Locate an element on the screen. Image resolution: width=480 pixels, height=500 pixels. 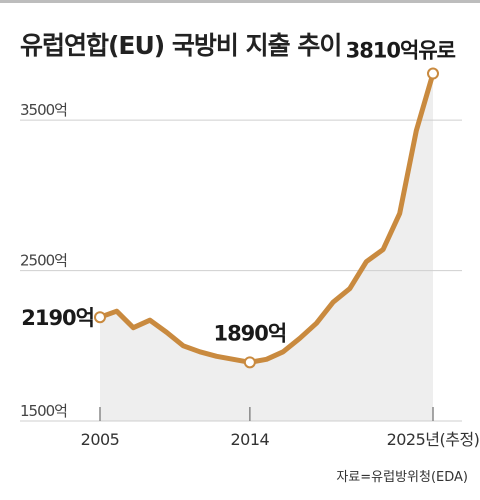
data-label: 2190억 is located at coordinates (57, 318).